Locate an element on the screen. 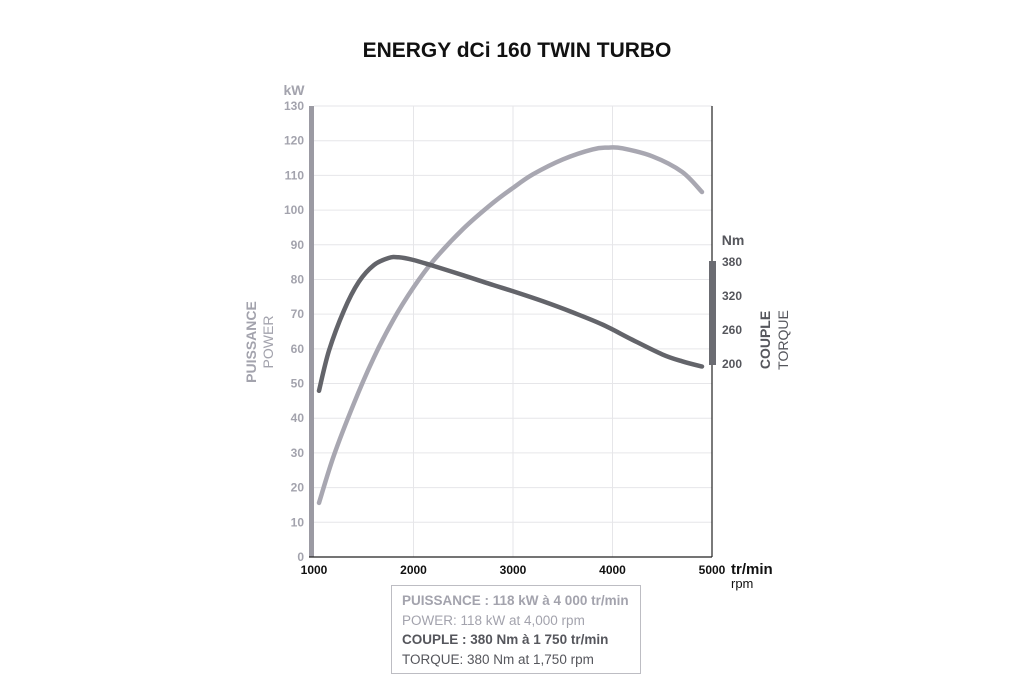  x-axis-sublabel: rpm is located at coordinates (742, 583).